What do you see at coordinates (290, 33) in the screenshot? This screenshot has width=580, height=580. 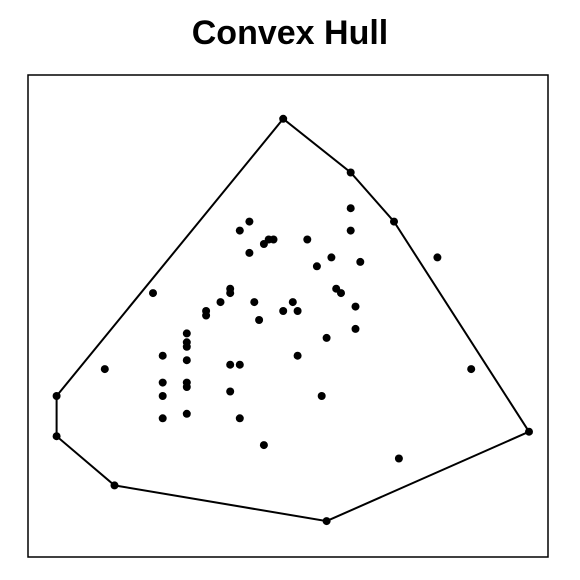 I see `chart-title: Convex Hull` at bounding box center [290, 33].